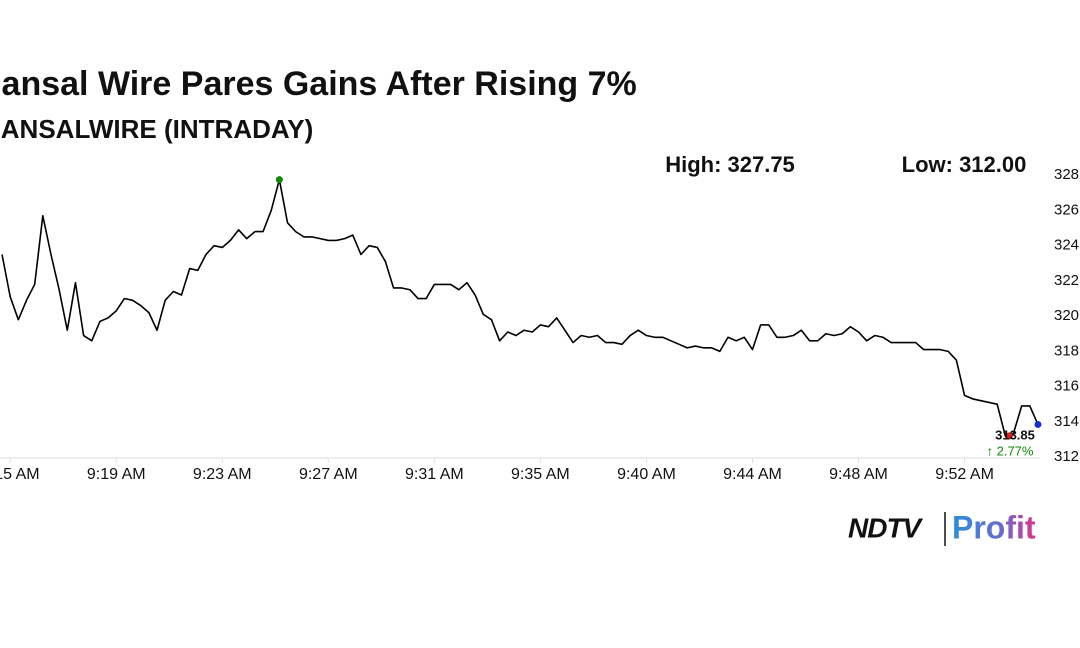 The width and height of the screenshot is (1080, 648). I want to click on chart-subtitle: BANSALWIRE (INTRADAY), so click(156, 129).